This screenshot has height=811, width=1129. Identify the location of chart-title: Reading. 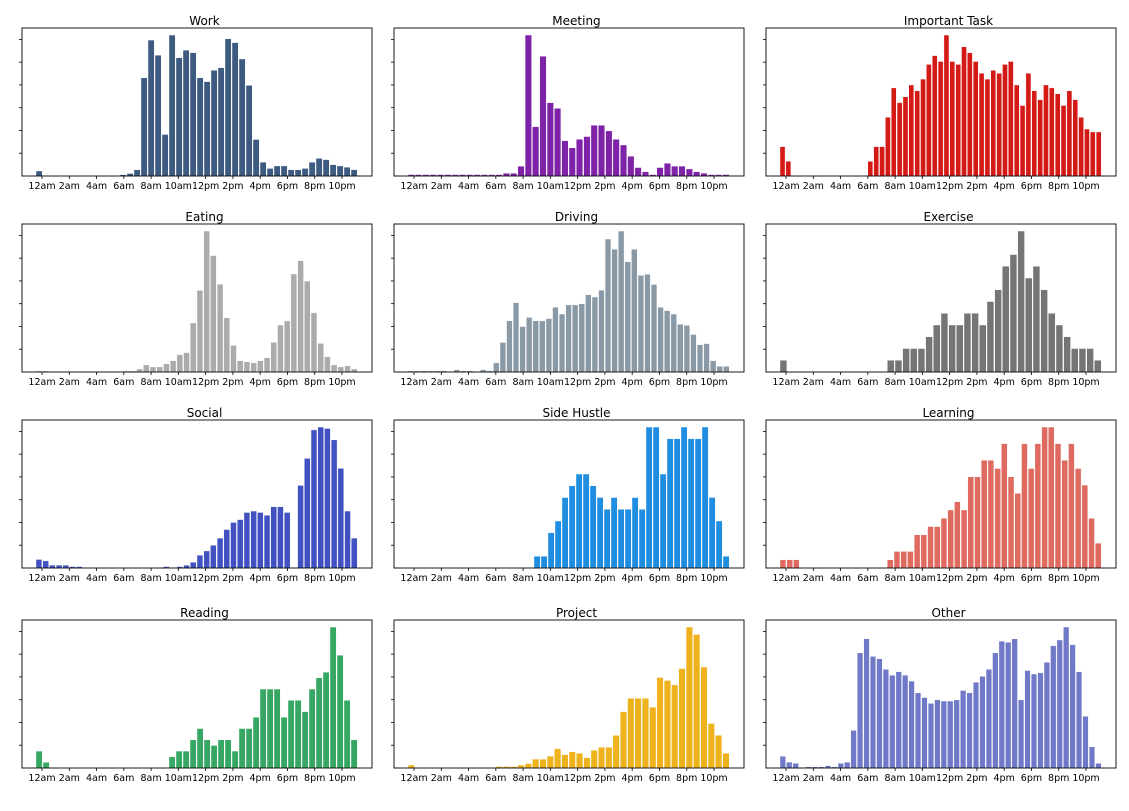
(204, 613).